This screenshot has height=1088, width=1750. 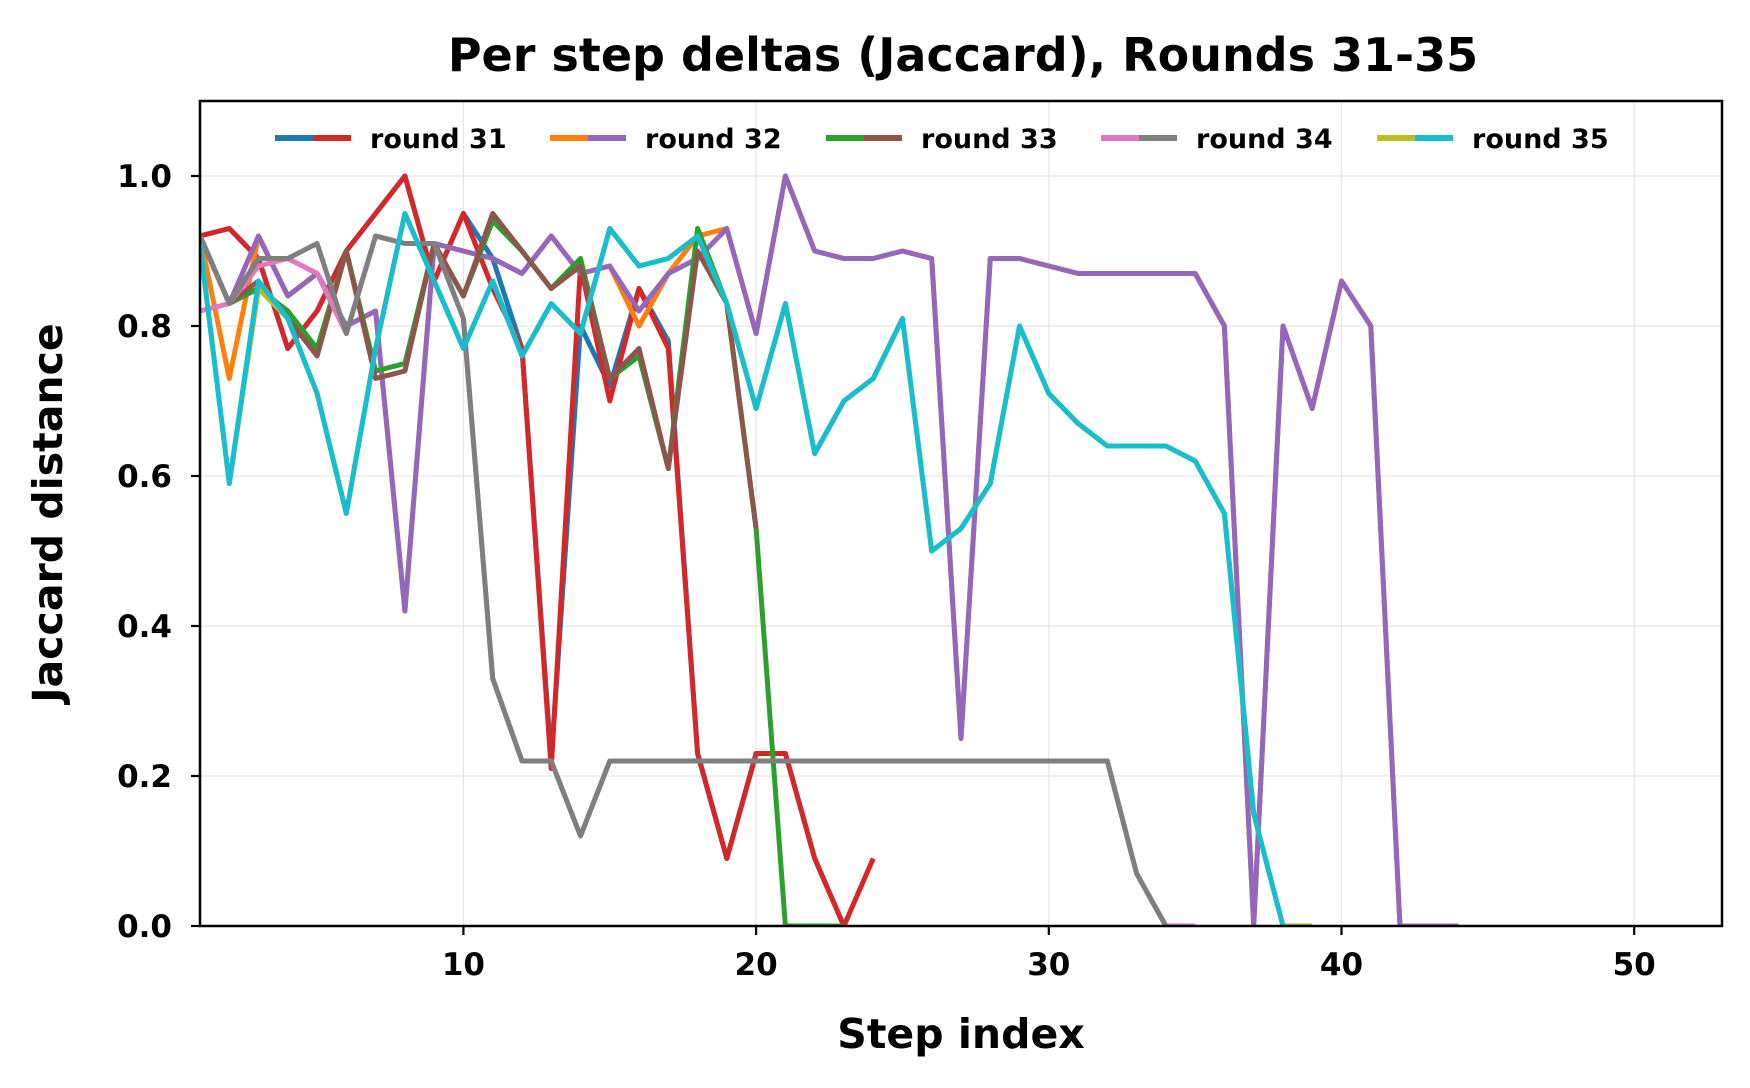 What do you see at coordinates (463, 965) in the screenshot?
I see `x-tick-label: 10` at bounding box center [463, 965].